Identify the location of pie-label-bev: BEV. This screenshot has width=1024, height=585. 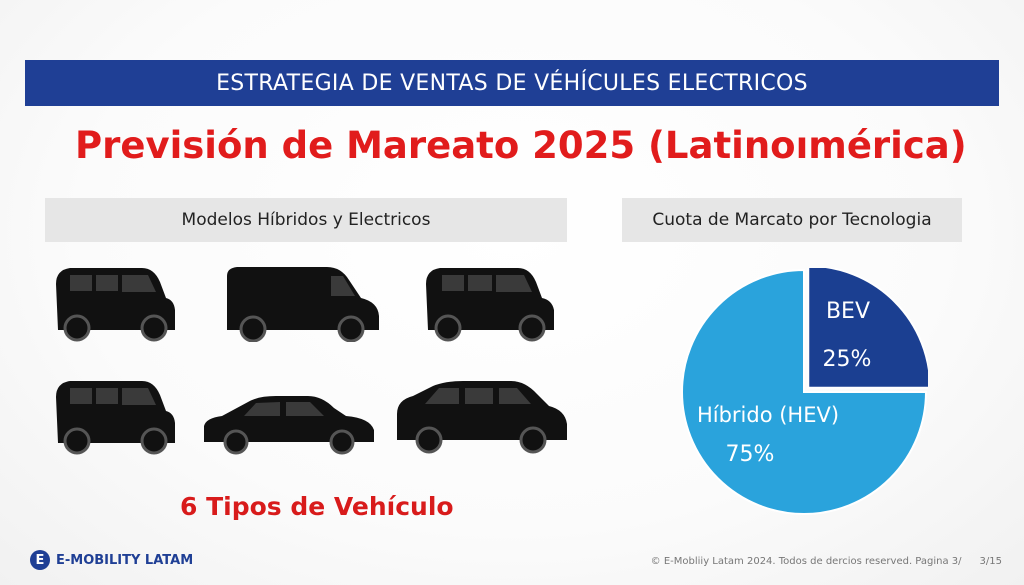
(848, 311).